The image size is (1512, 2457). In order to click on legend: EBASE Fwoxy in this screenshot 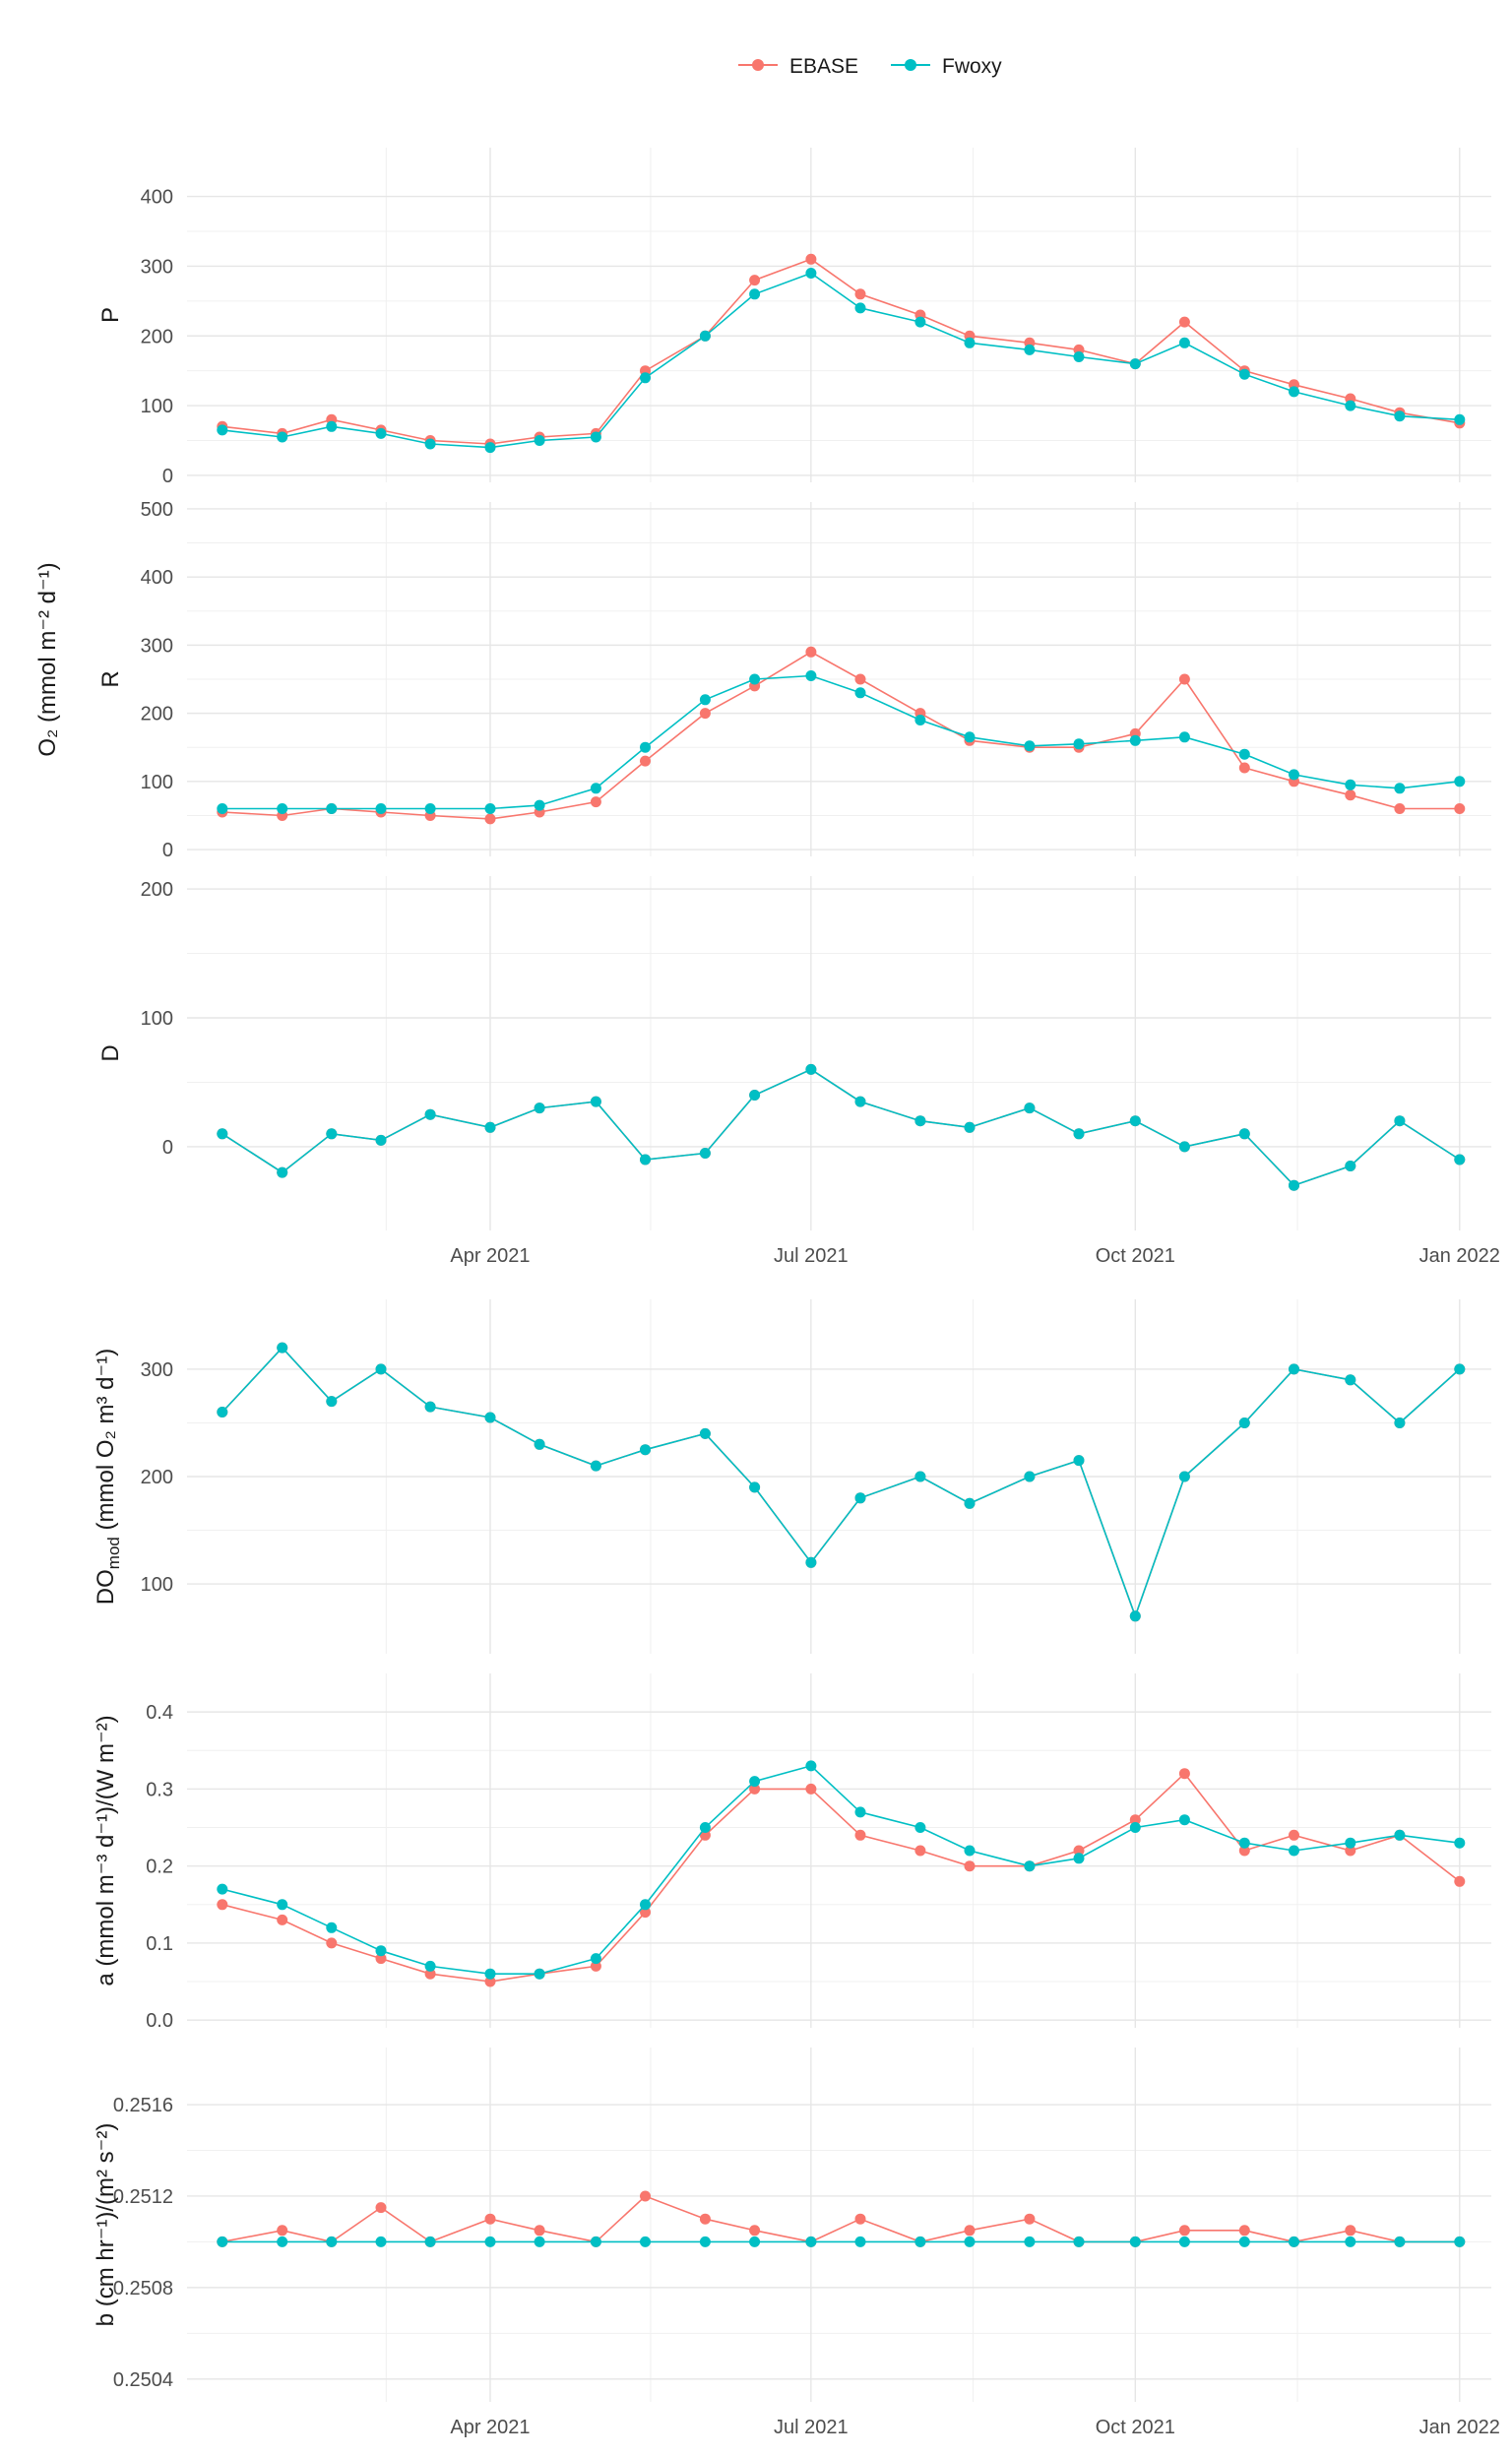, I will do `click(870, 66)`.